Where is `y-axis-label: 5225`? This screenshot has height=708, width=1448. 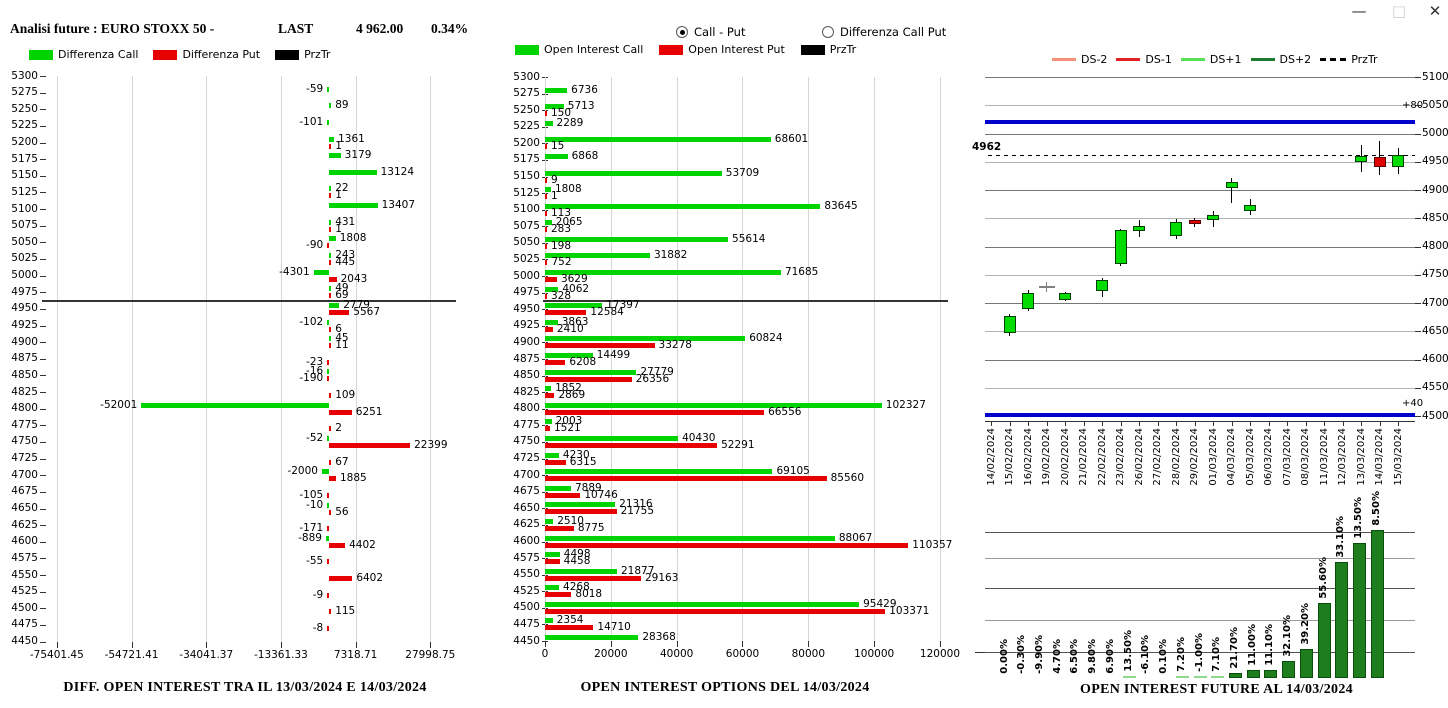
y-axis-label: 5225 is located at coordinates (24, 125).